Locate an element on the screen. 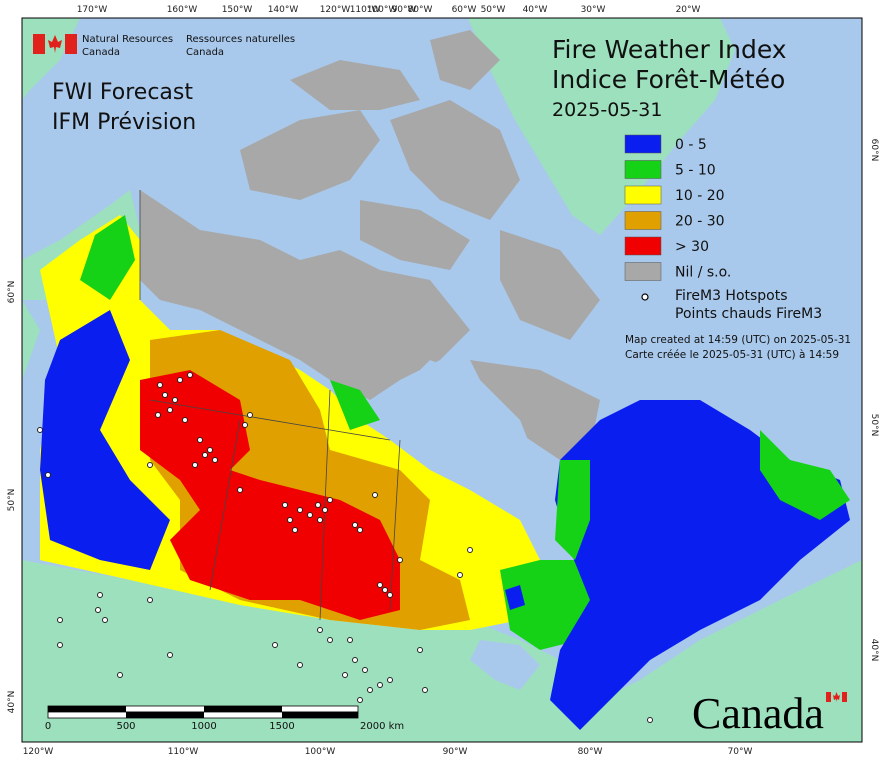 Image resolution: width=880 pixels, height=760 pixels. top-longitude-label: 120°W is located at coordinates (335, 10).